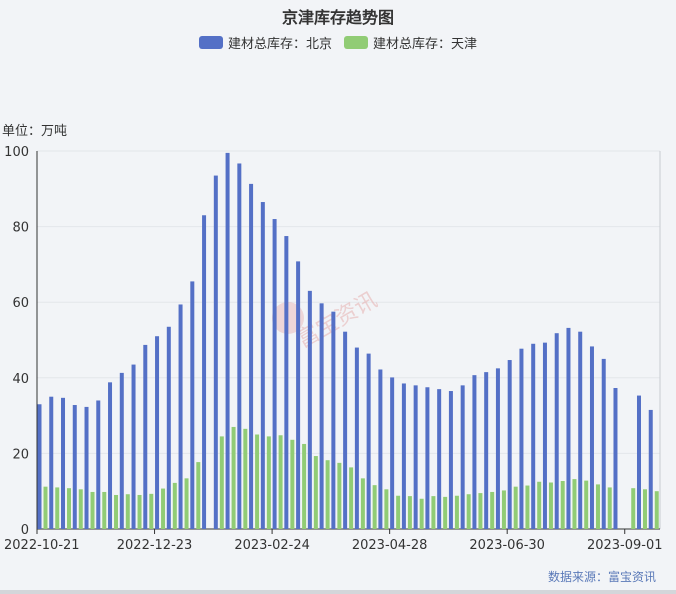 The width and height of the screenshot is (676, 594). I want to click on y-tick-label: 40, so click(20, 379).